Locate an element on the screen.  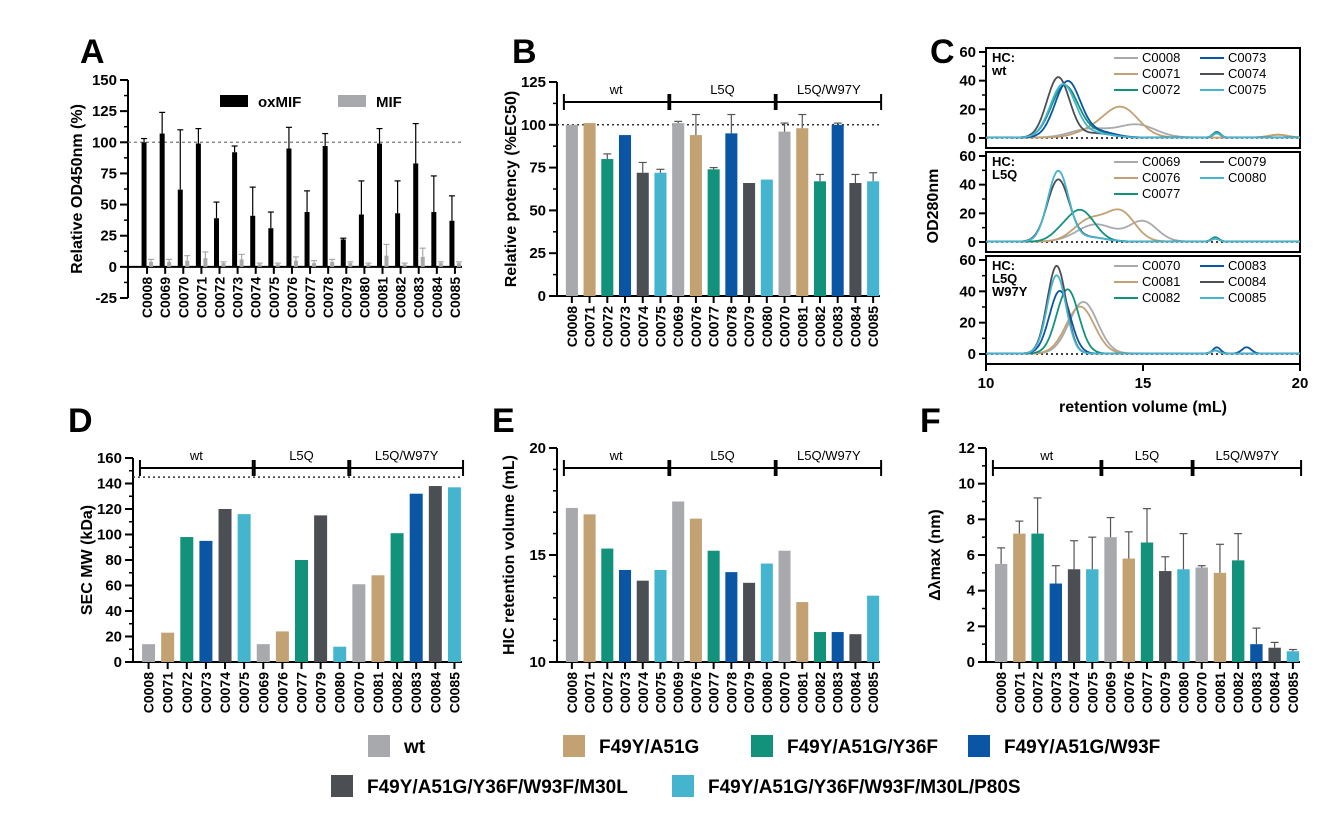
y-tick-label: 6 is located at coordinates (971, 555).